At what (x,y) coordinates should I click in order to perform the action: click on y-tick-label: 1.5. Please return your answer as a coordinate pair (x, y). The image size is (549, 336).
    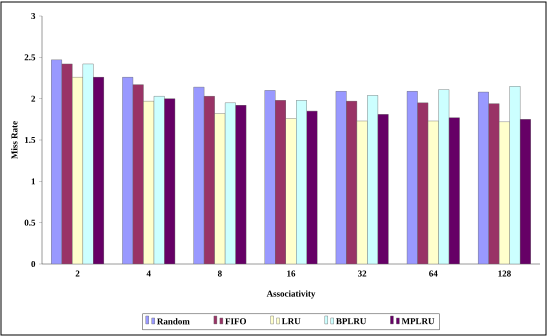
    Looking at the image, I should click on (30, 140).